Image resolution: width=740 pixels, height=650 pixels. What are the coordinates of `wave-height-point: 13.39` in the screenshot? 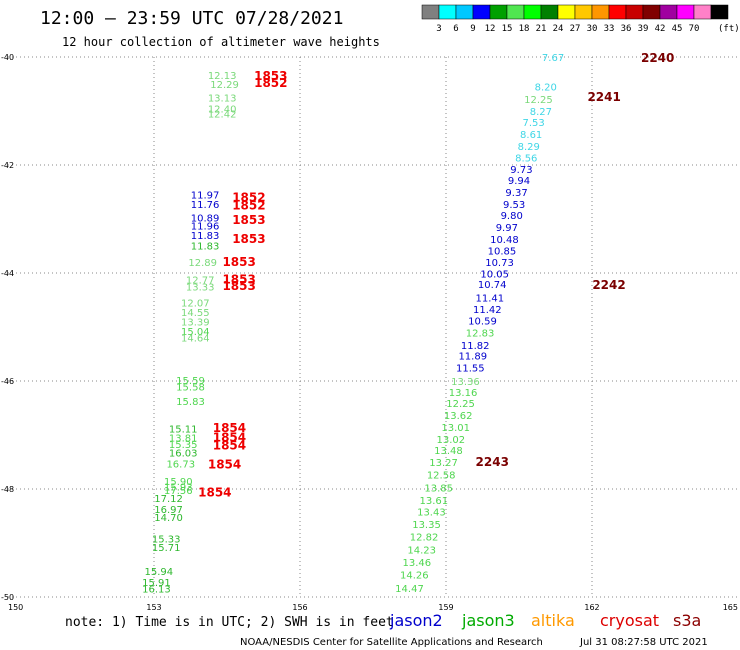 It's located at (195, 323).